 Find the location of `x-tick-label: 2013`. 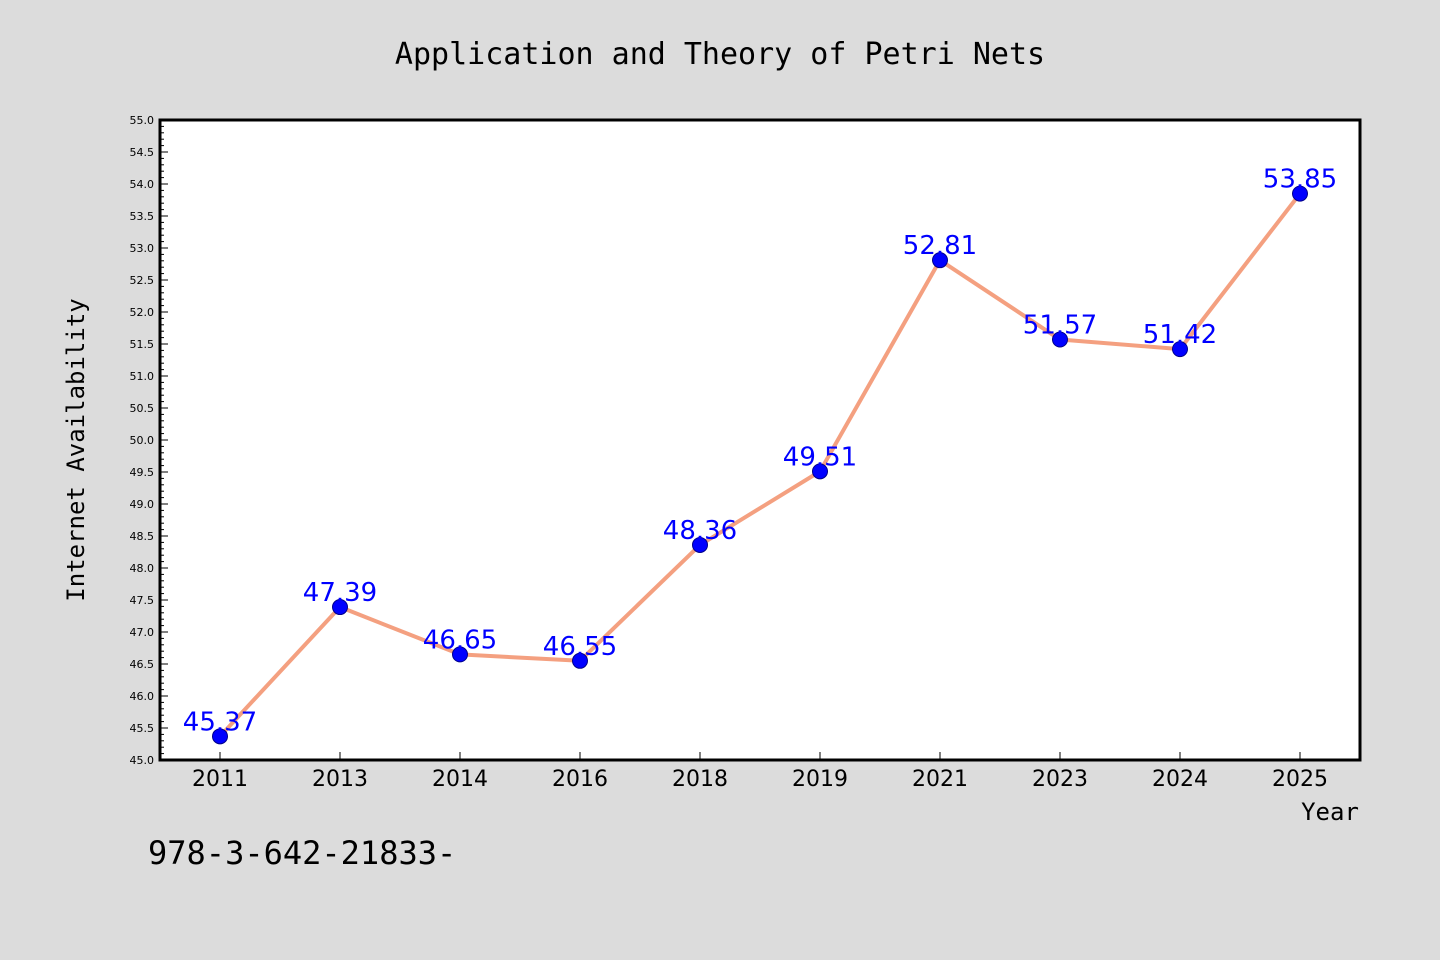

x-tick-label: 2013 is located at coordinates (340, 779).